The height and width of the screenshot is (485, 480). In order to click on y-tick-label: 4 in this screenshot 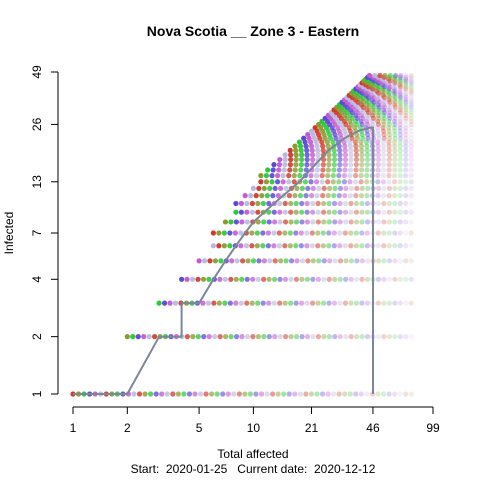, I will do `click(37, 279)`.